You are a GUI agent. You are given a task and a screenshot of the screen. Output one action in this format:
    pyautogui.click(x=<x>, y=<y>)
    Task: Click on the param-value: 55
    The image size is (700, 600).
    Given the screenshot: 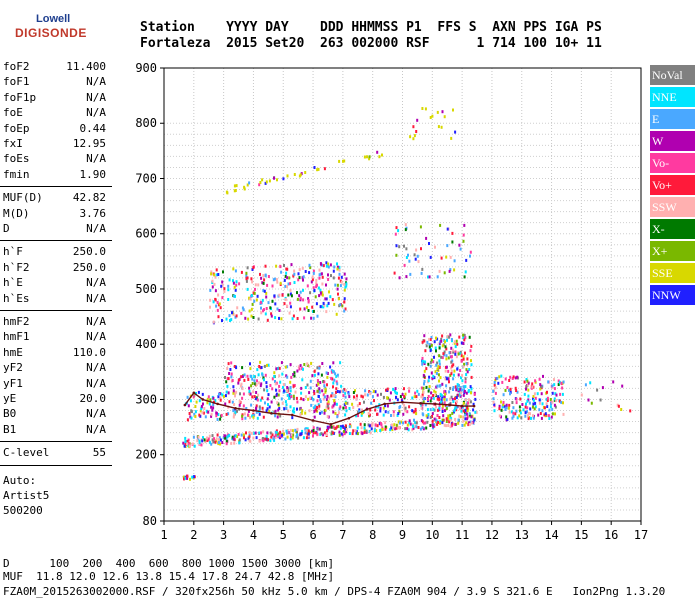 What is the action you would take?
    pyautogui.click(x=99, y=453)
    